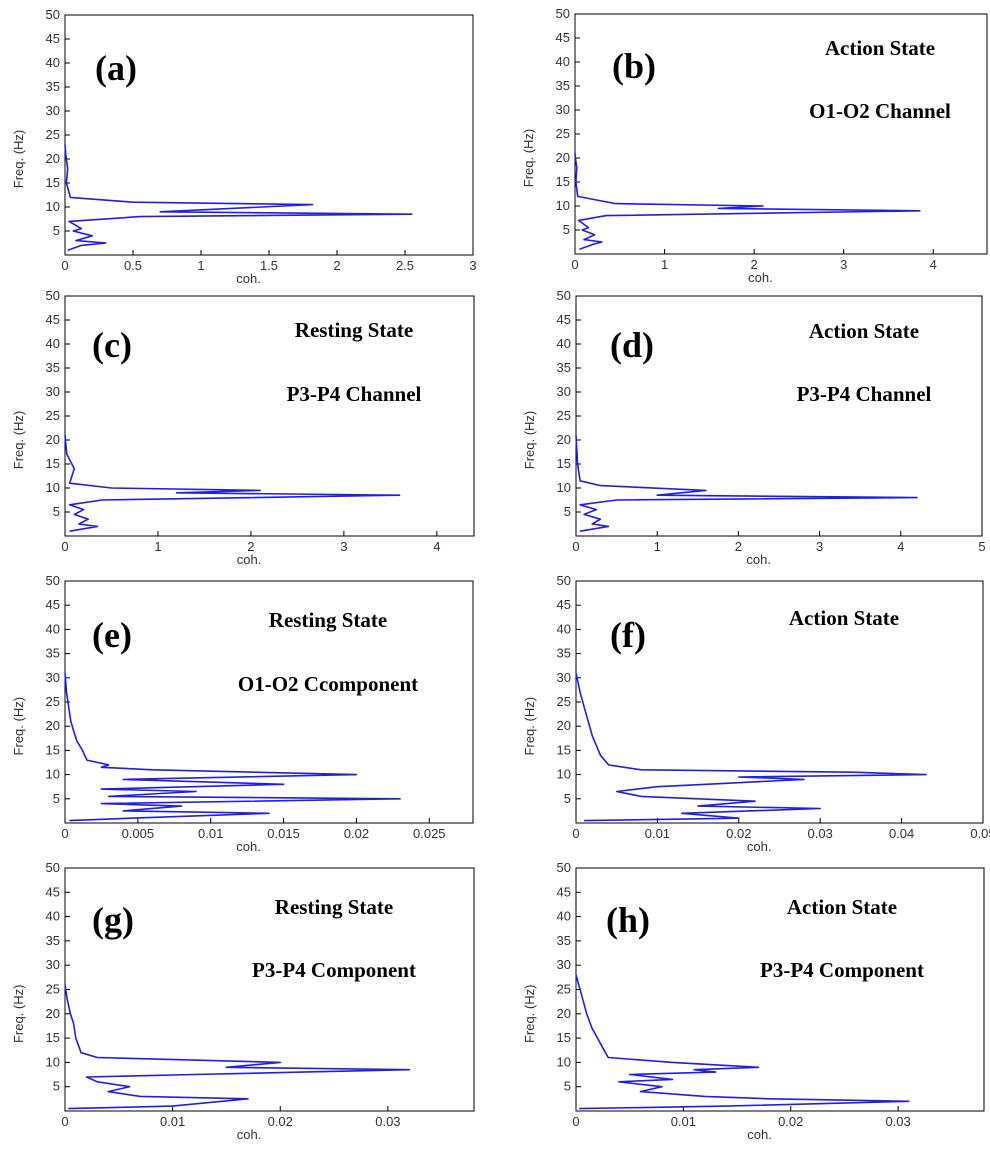 The image size is (990, 1157). Describe the element at coordinates (112, 635) in the screenshot. I see `panel-letter: (e)` at that location.